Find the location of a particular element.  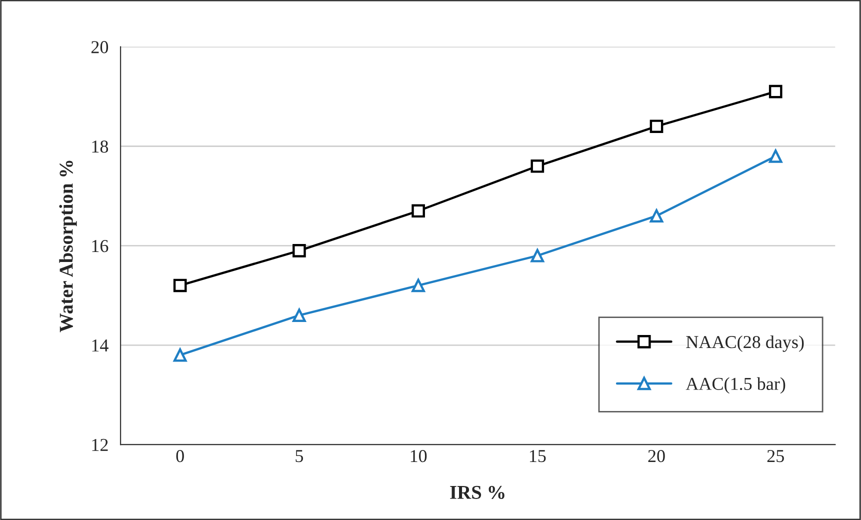

legend-label: AAC(1.5 bar) is located at coordinates (736, 385).